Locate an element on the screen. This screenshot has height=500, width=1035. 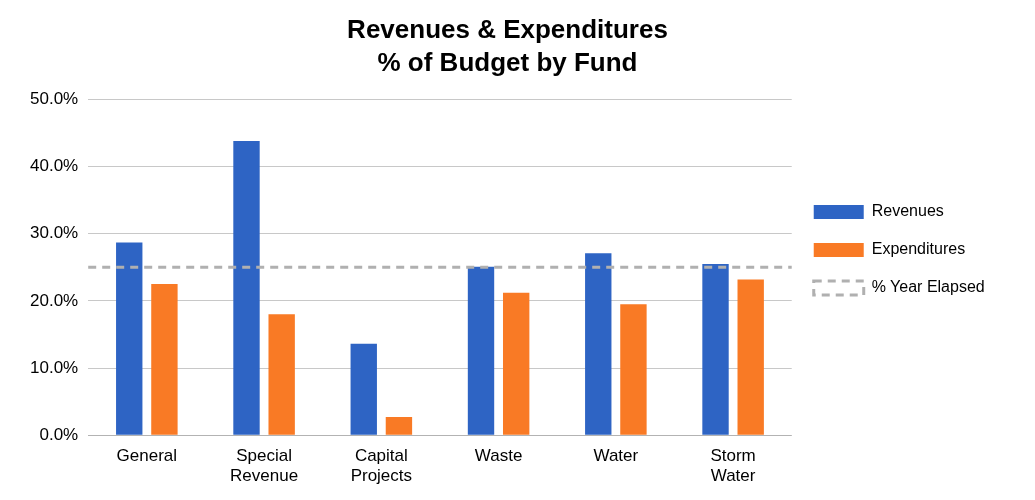
x-tick-label: Water is located at coordinates (616, 456).